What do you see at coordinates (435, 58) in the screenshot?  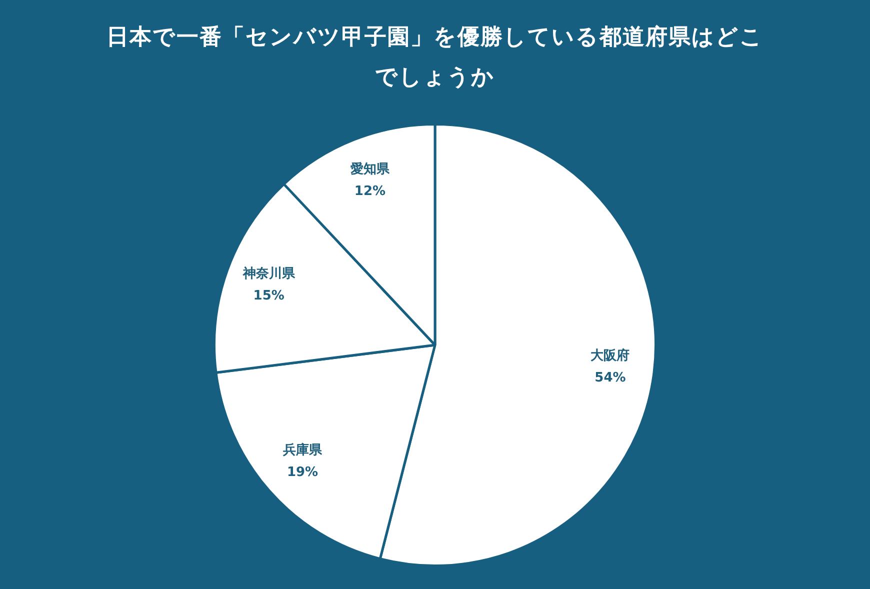 I see `chart-title: 日本で一番「センバツ甲子園」を優勝している都道府県はどこでしょうか` at bounding box center [435, 58].